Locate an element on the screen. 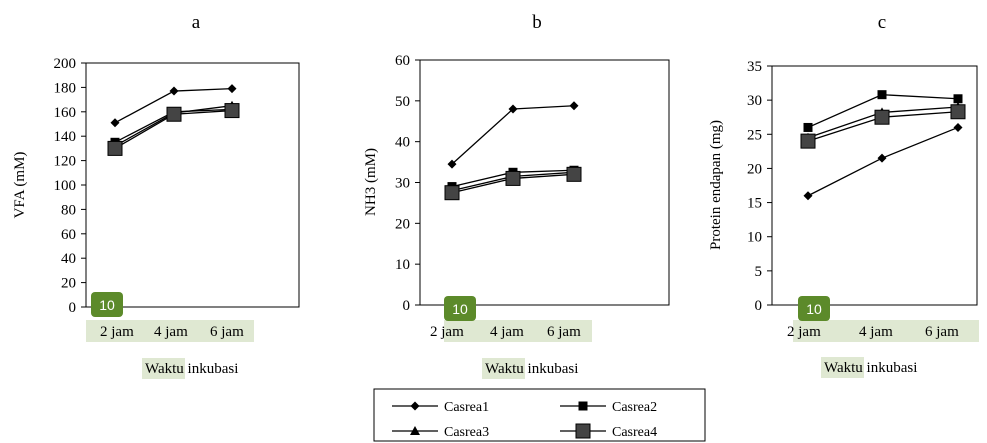 The width and height of the screenshot is (987, 443). marker-casrea3 is located at coordinates (415, 430).